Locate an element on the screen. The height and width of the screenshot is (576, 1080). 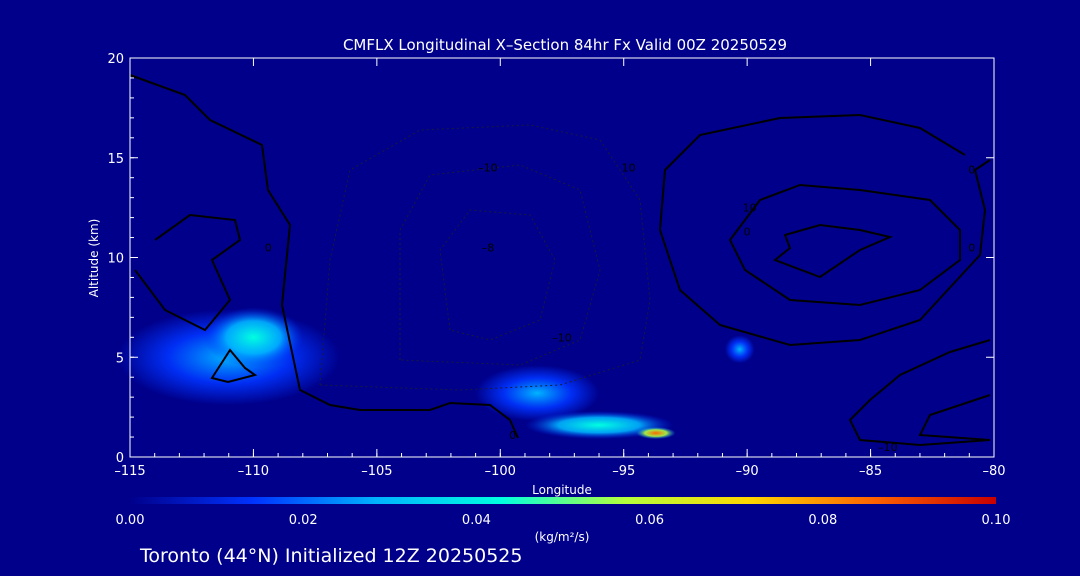
y-tick-label: 0 is located at coordinates (120, 458).